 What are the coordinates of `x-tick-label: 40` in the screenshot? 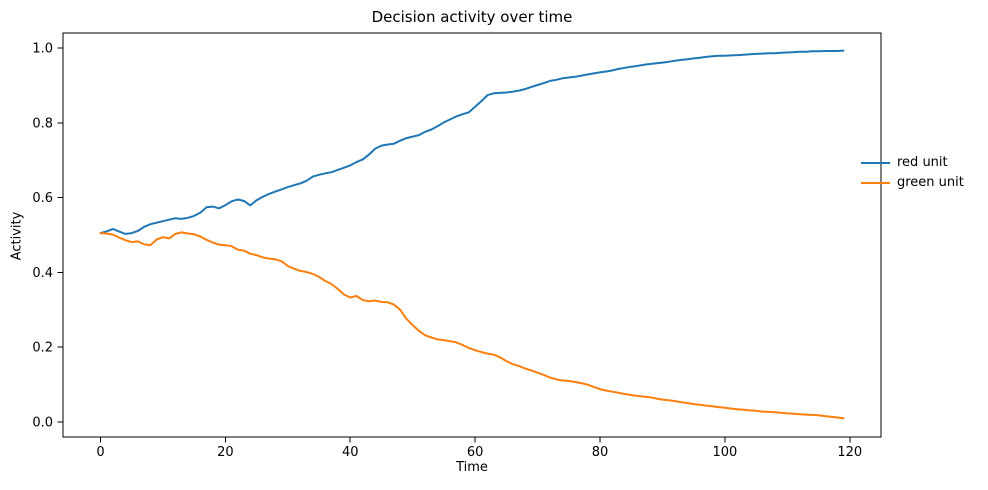 It's located at (350, 452).